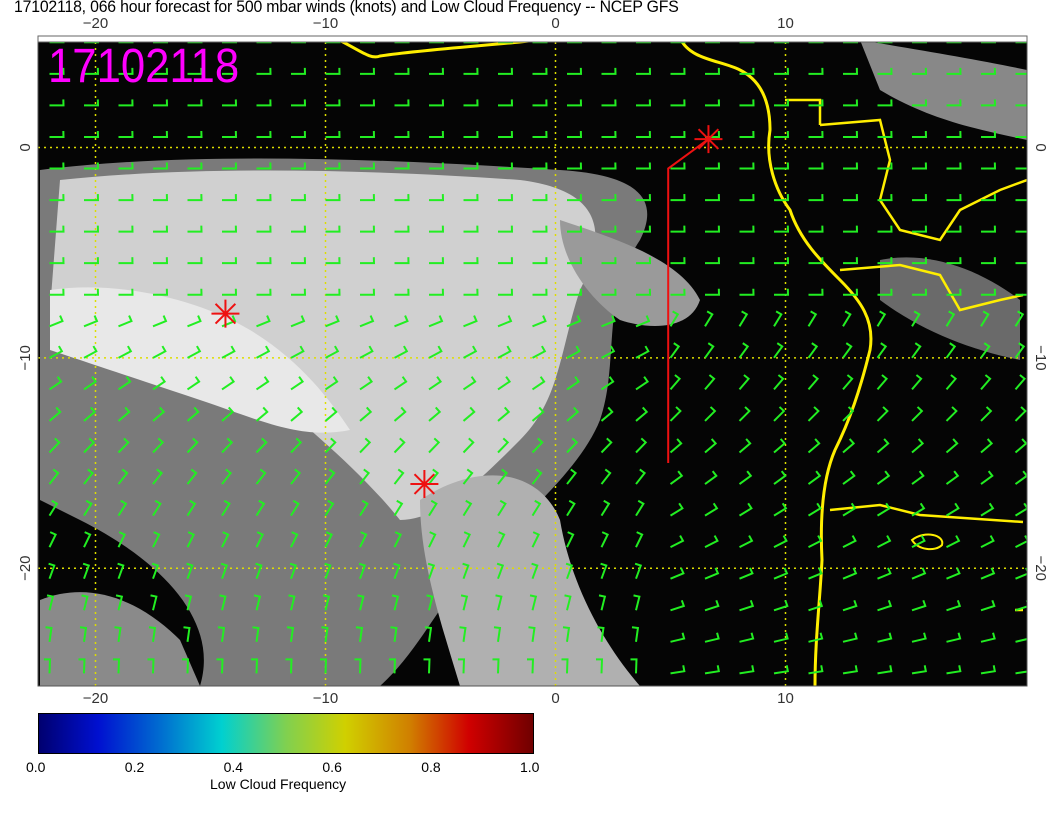 The height and width of the screenshot is (816, 1056). Describe the element at coordinates (785, 698) in the screenshot. I see `lon-tick-label: 10` at that location.